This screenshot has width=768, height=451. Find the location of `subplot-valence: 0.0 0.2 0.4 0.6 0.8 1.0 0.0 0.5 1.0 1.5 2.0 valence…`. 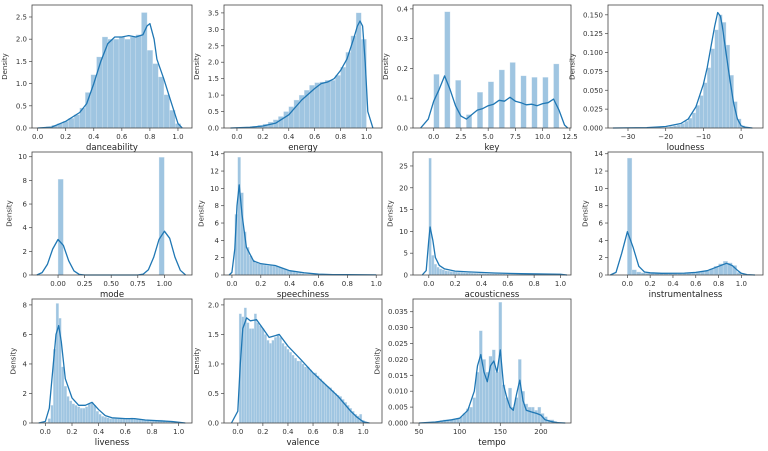

subplot-valence: 0.0 0.2 0.4 0.6 0.8 1.0 0.0 0.5 1.0 1.5 2.0 valence… is located at coordinates (288, 373).